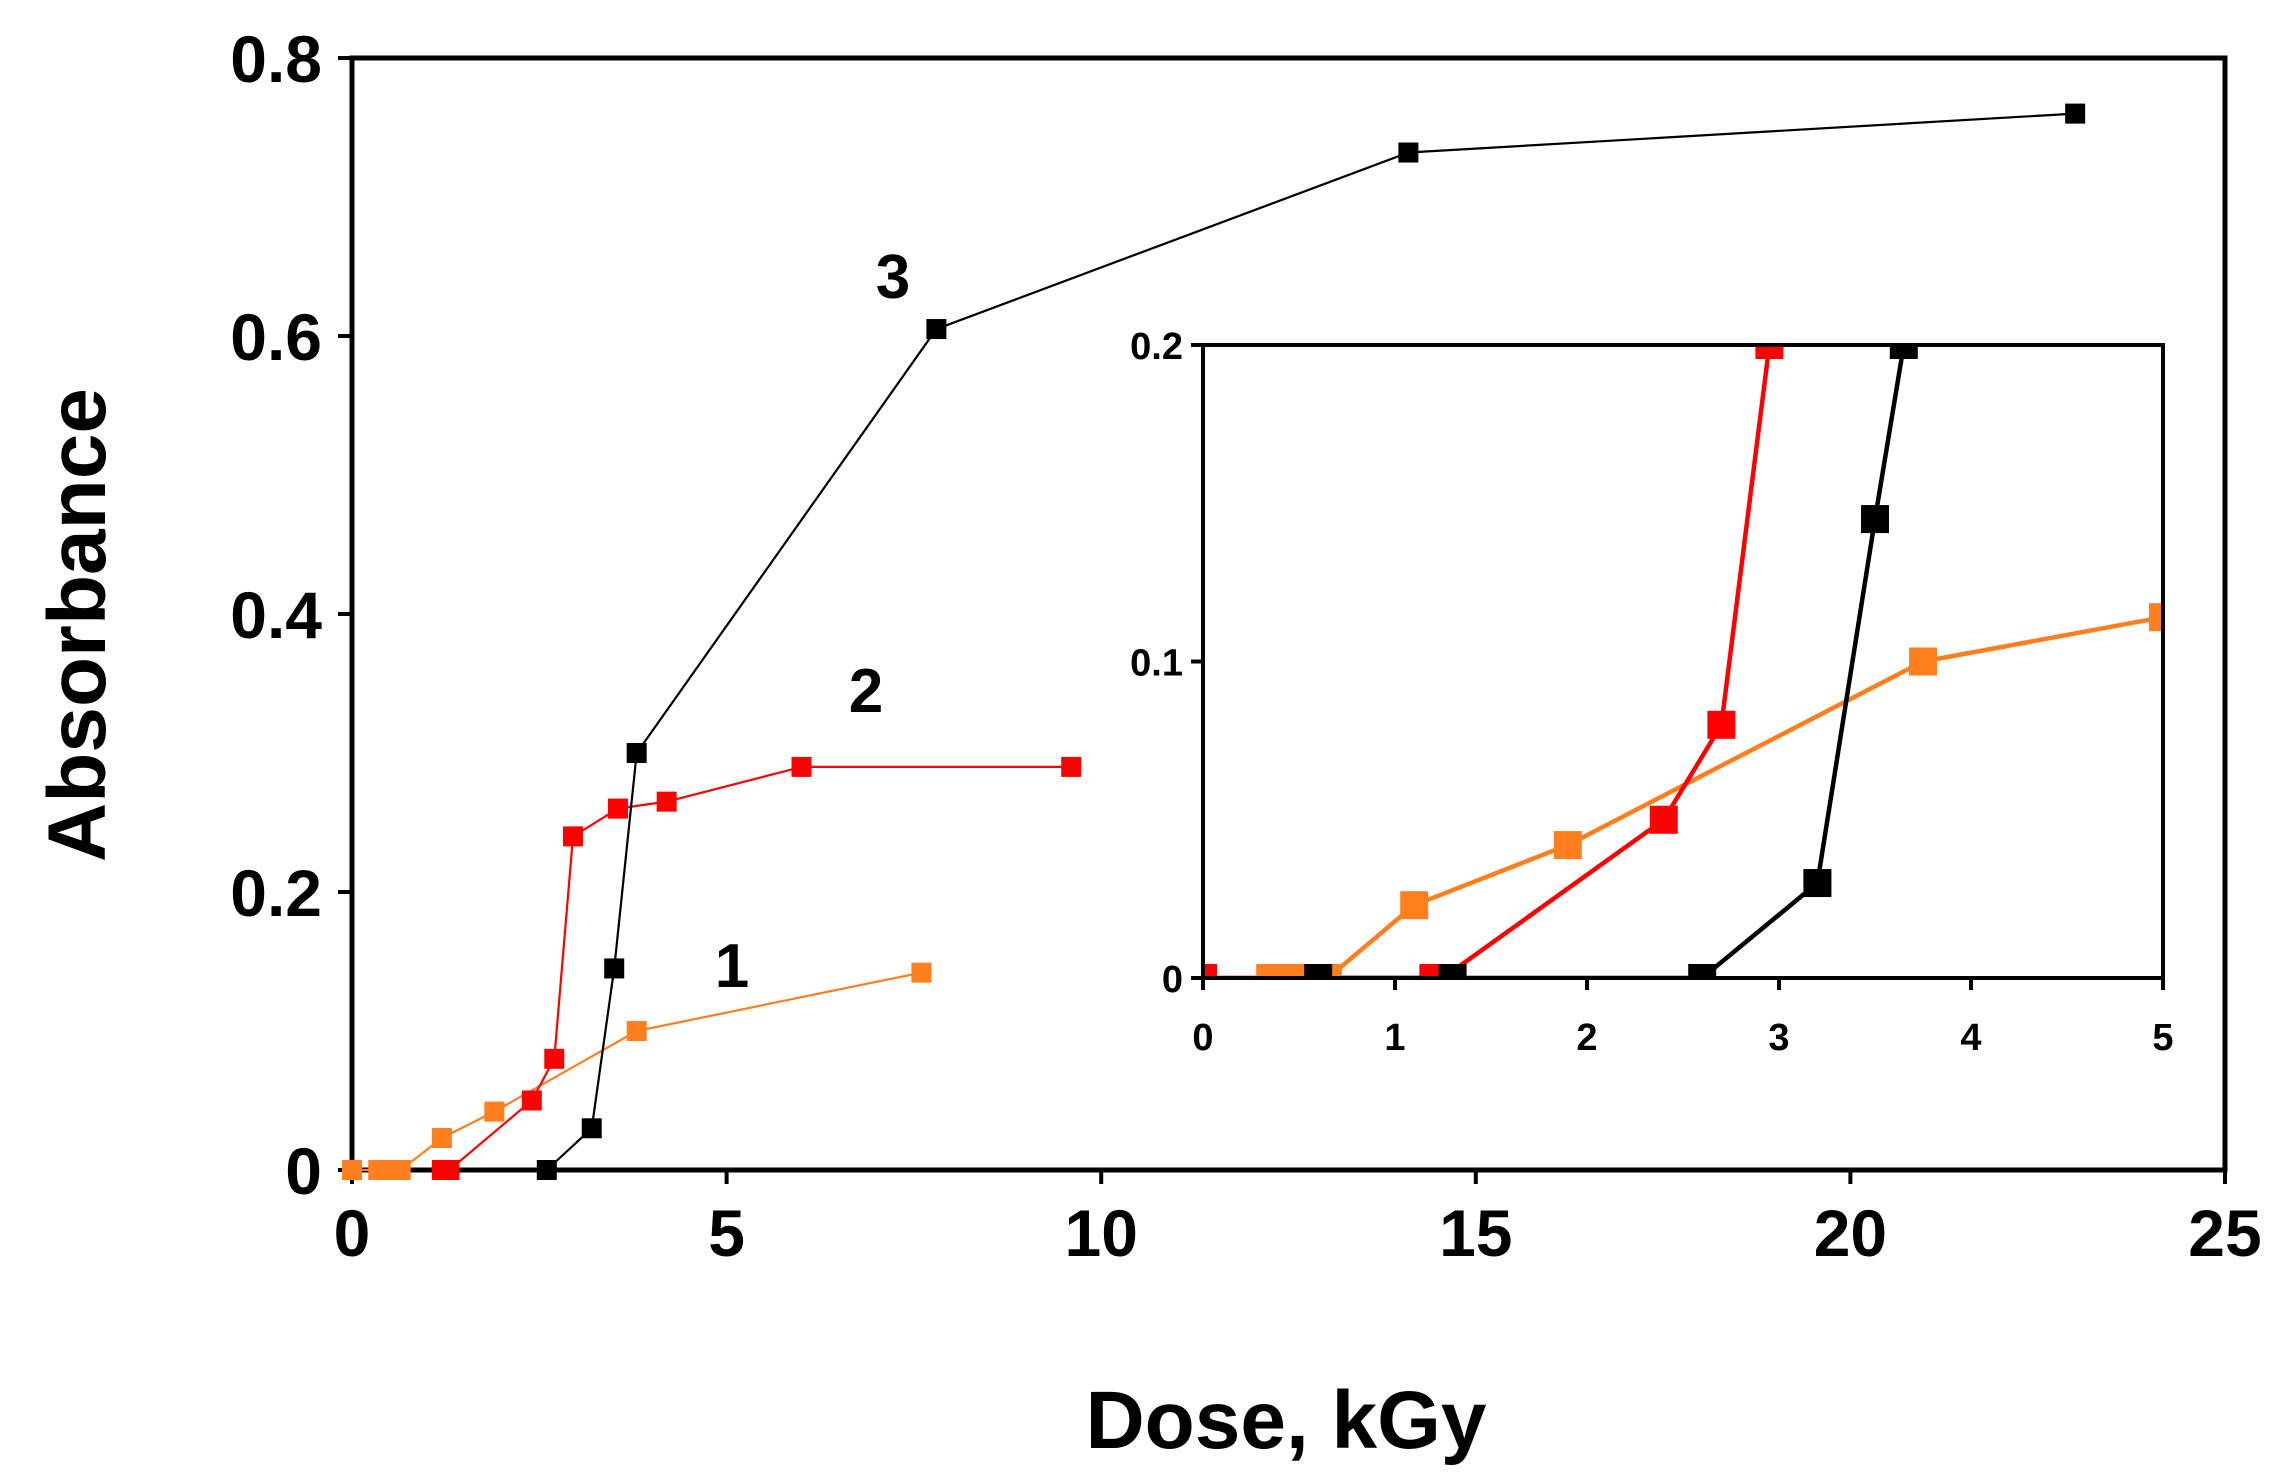 The width and height of the screenshot is (2286, 1484). What do you see at coordinates (1156, 664) in the screenshot?
I see `inset-y-tick-label: 0.1` at bounding box center [1156, 664].